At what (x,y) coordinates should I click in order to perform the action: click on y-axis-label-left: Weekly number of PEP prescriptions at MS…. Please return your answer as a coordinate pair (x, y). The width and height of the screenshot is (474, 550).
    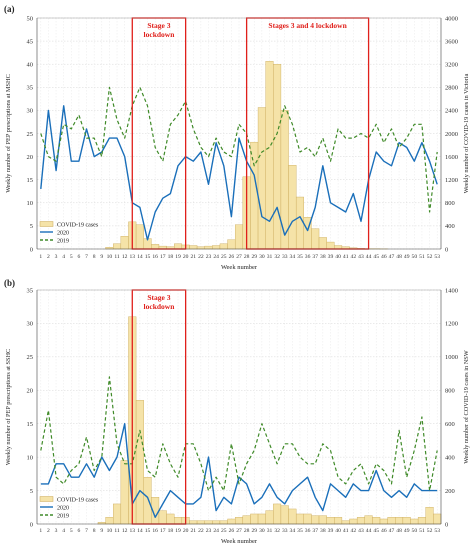
    Looking at the image, I should click on (8, 133).